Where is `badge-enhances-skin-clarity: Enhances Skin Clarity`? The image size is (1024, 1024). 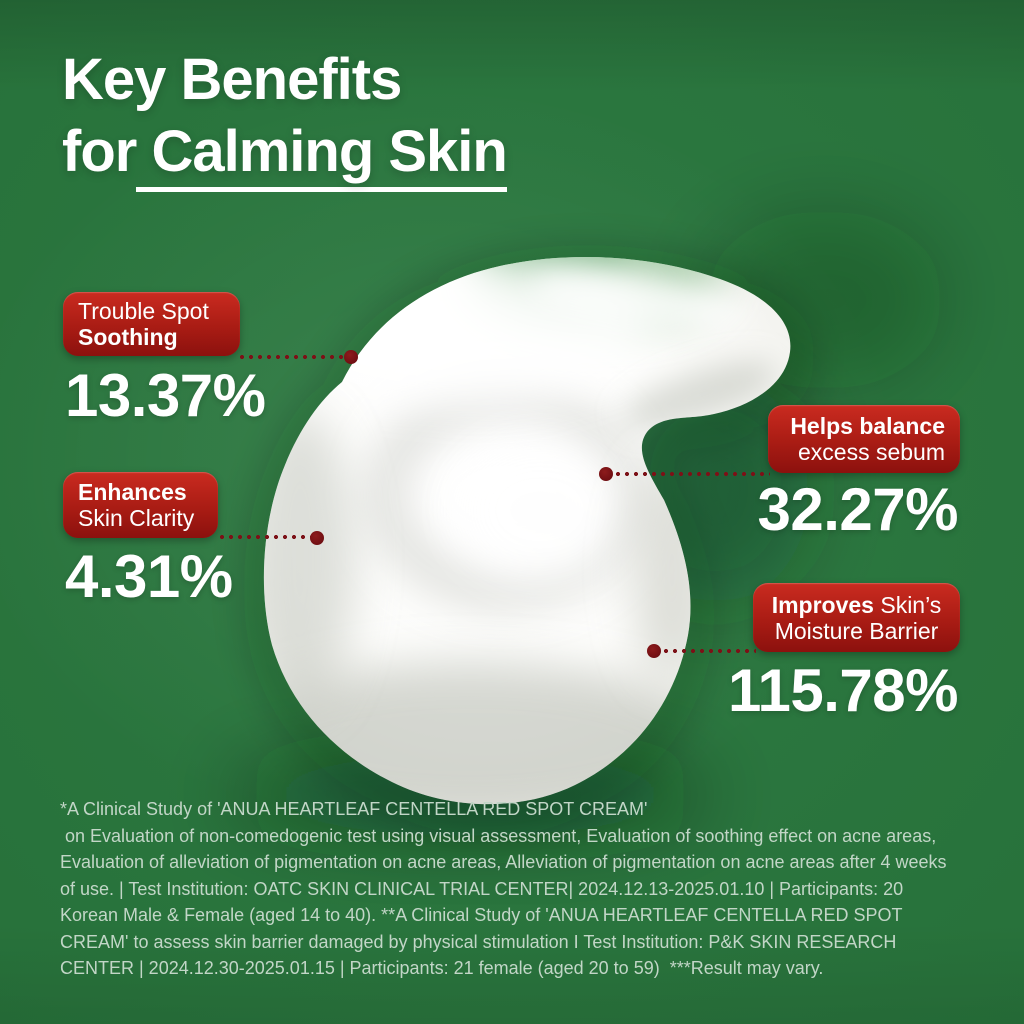 badge-enhances-skin-clarity: Enhances Skin Clarity is located at coordinates (140, 505).